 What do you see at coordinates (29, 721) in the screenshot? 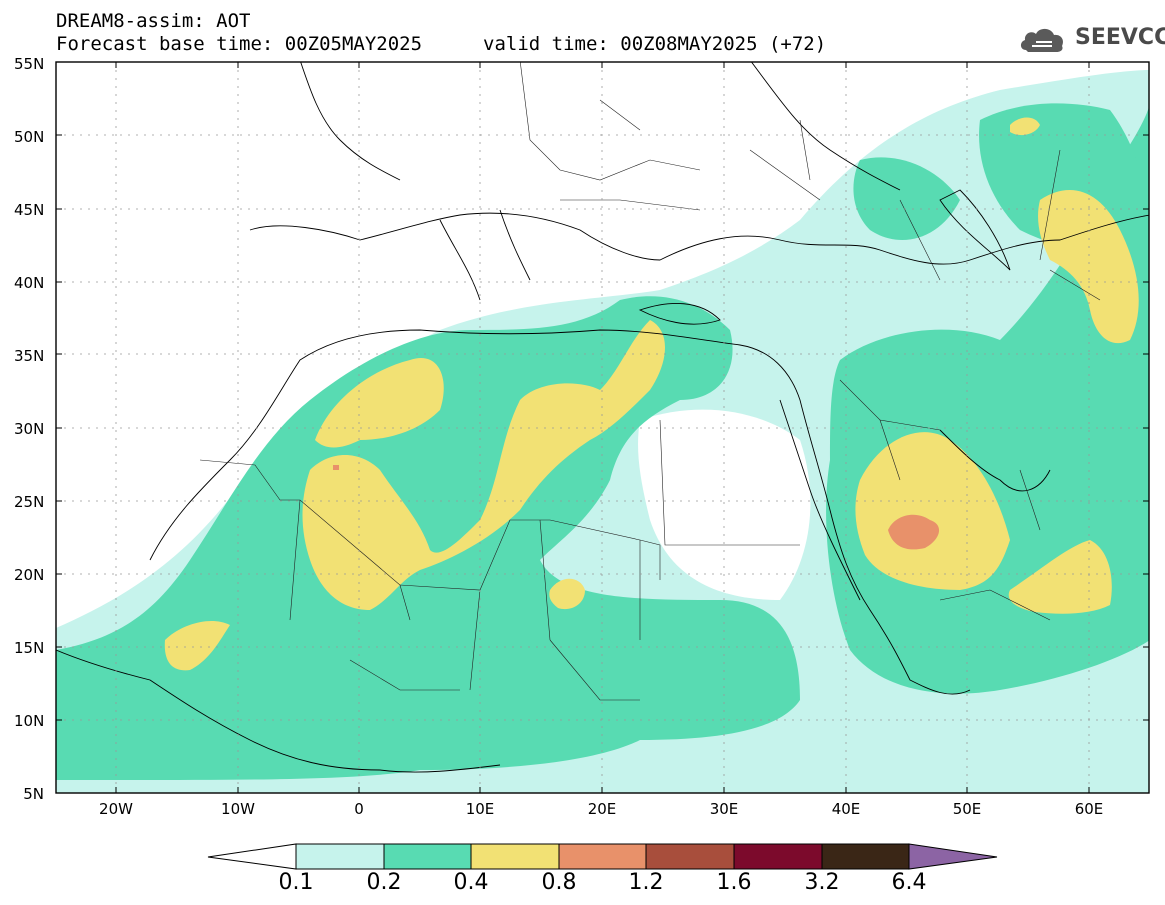
I see `lat-label: 10N` at bounding box center [29, 721].